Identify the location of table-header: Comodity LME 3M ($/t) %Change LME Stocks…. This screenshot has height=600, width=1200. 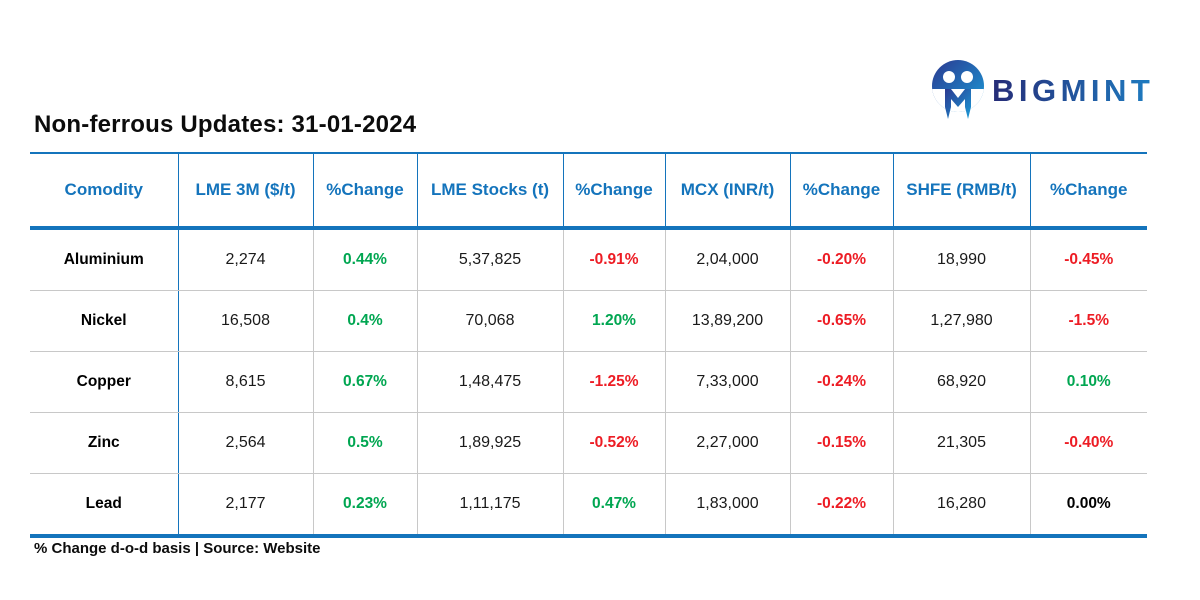
(588, 191).